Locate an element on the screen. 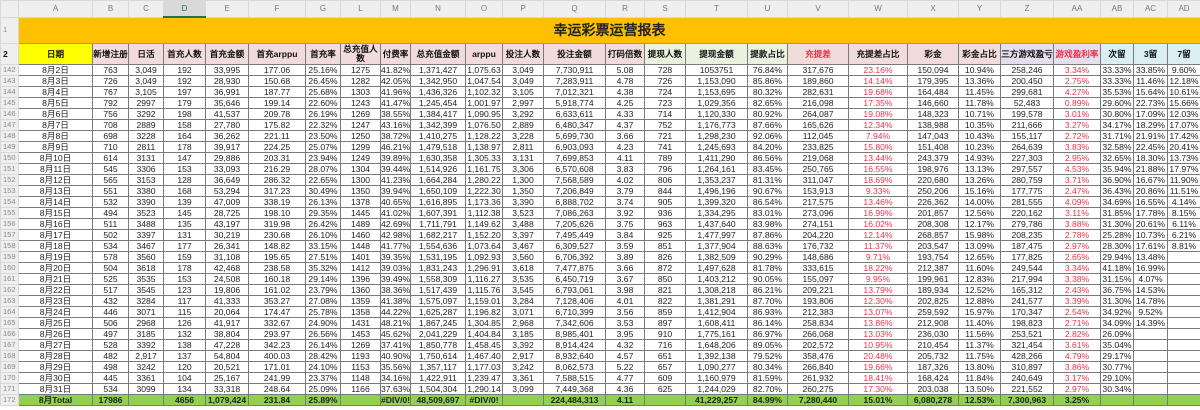 The width and height of the screenshot is (1200, 410). data-cell: 23.16% is located at coordinates (878, 70).